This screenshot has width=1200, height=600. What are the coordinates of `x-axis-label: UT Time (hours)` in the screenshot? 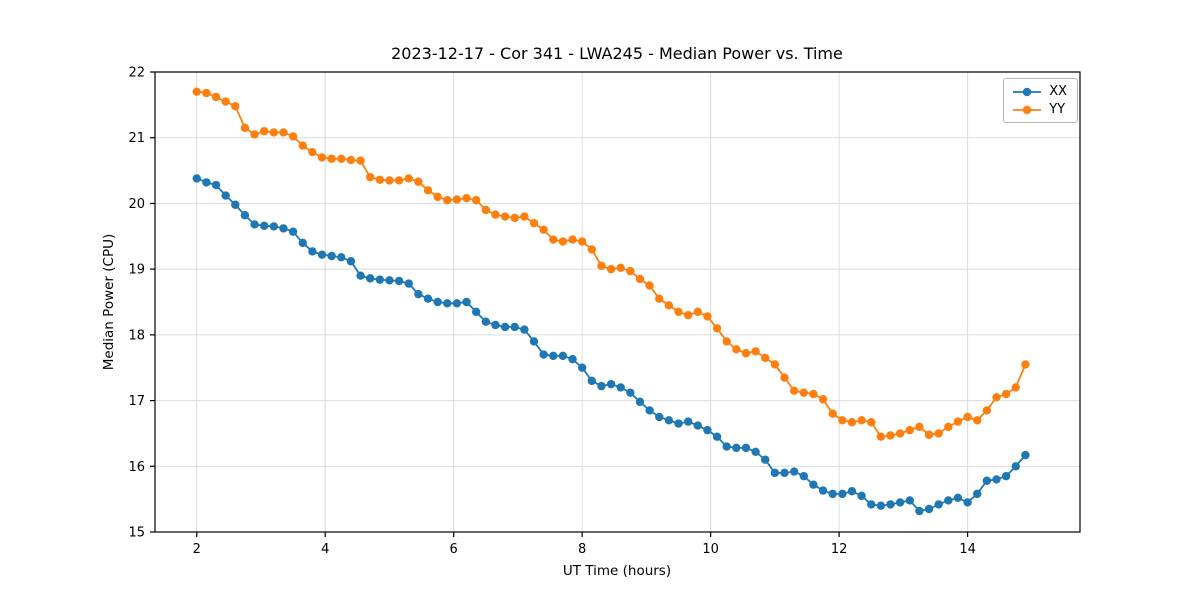 It's located at (617, 571).